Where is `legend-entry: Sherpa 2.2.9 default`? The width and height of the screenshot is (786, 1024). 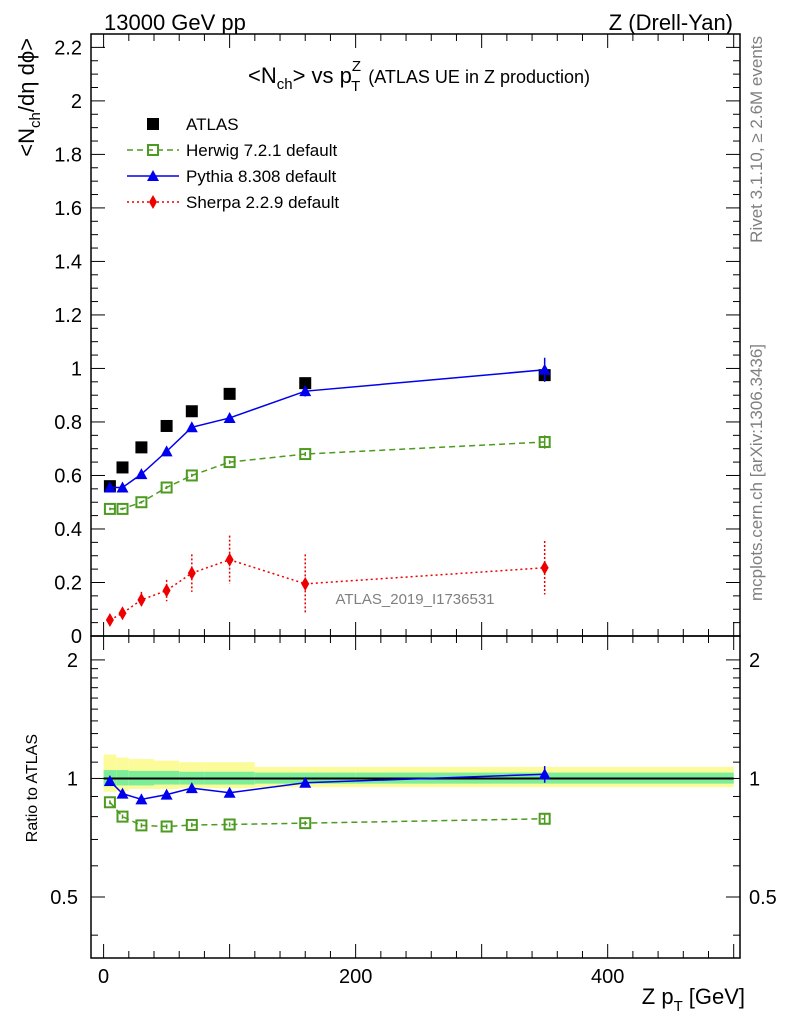 legend-entry: Sherpa 2.2.9 default is located at coordinates (233, 202).